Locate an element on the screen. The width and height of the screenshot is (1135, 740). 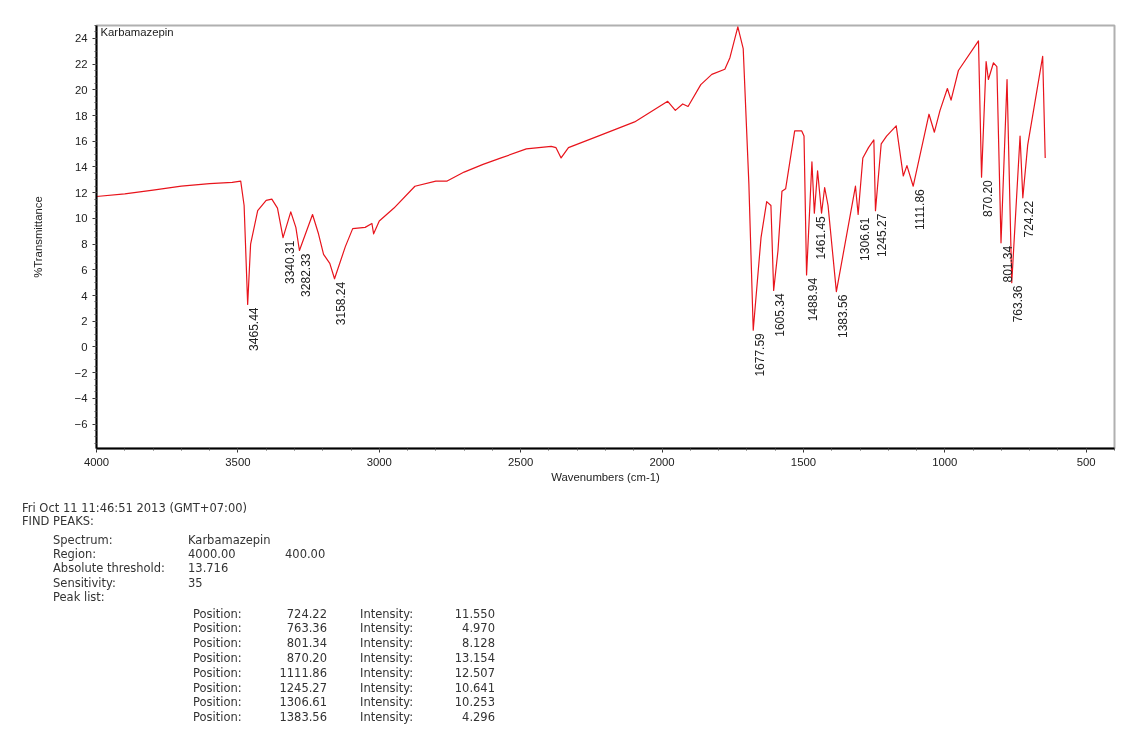
y-tick-label: 4 is located at coordinates (84, 295).